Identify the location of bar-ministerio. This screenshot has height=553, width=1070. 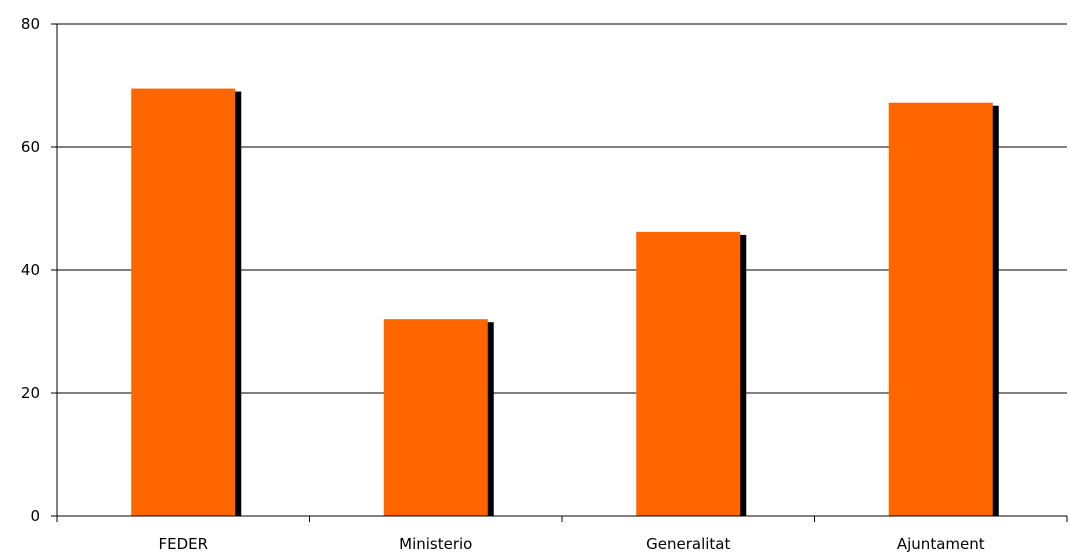
(435, 417).